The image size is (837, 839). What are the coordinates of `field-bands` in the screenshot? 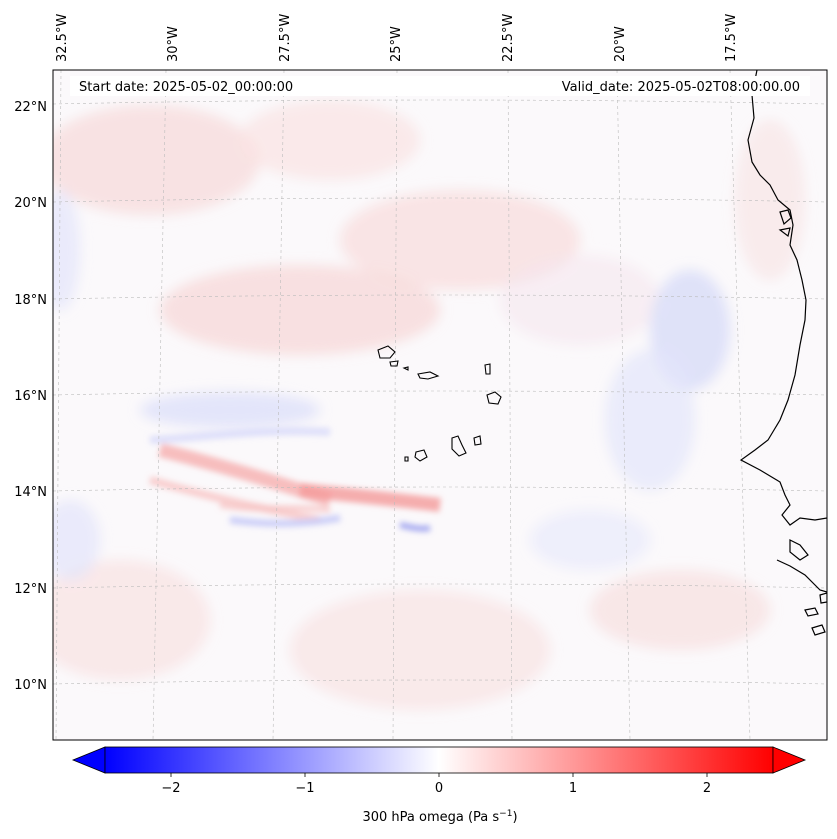 It's located at (294, 479).